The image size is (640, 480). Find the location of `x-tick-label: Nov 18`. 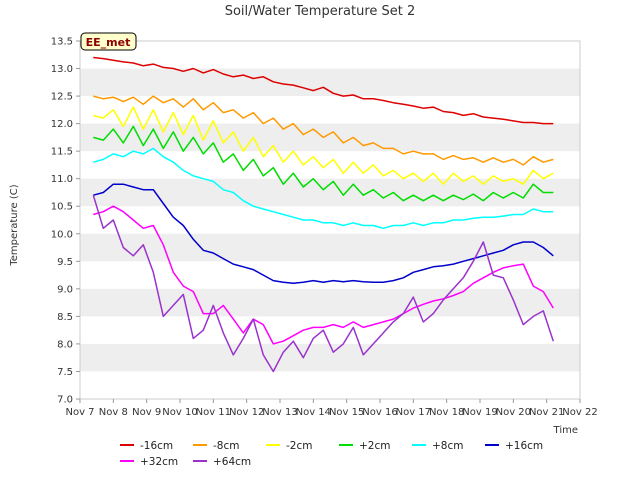

x-tick-label: Nov 18 is located at coordinates (446, 412).